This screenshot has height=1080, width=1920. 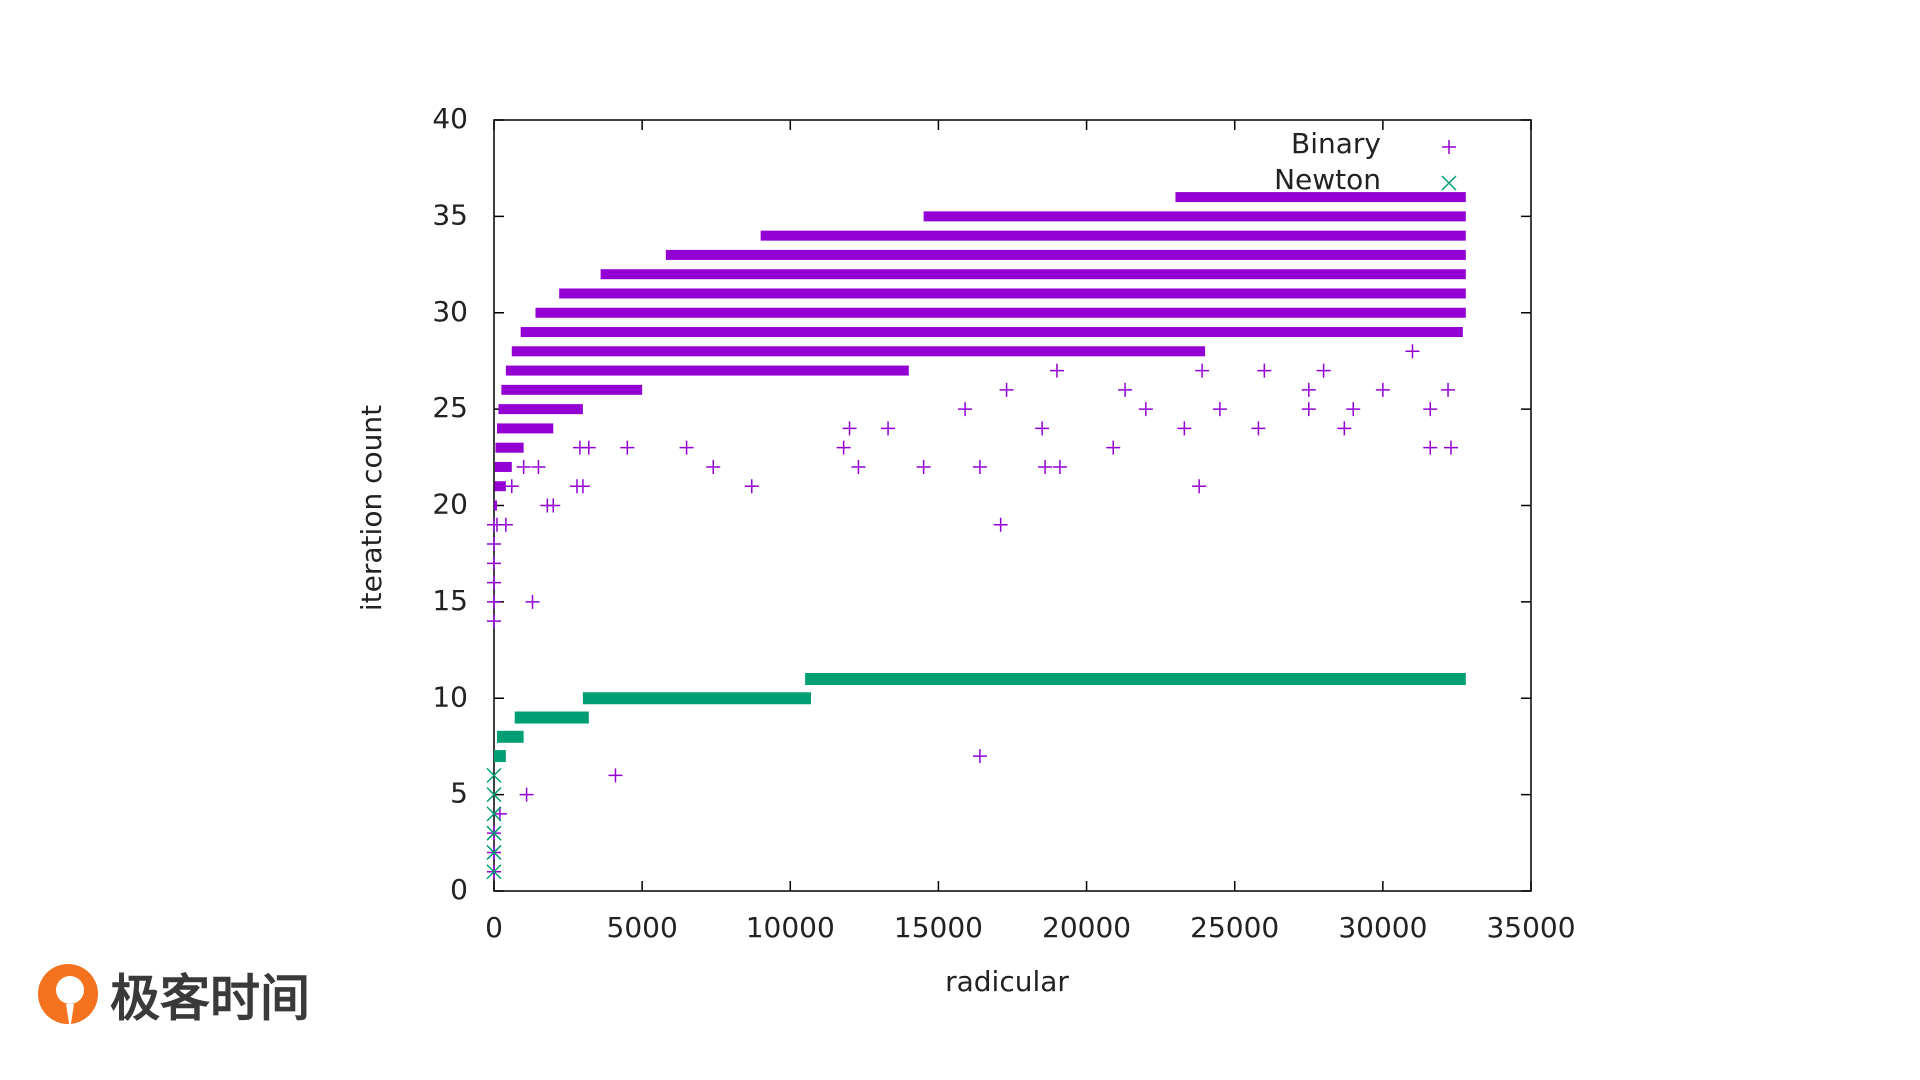 I want to click on y-tick-label: 0, so click(x=459, y=889).